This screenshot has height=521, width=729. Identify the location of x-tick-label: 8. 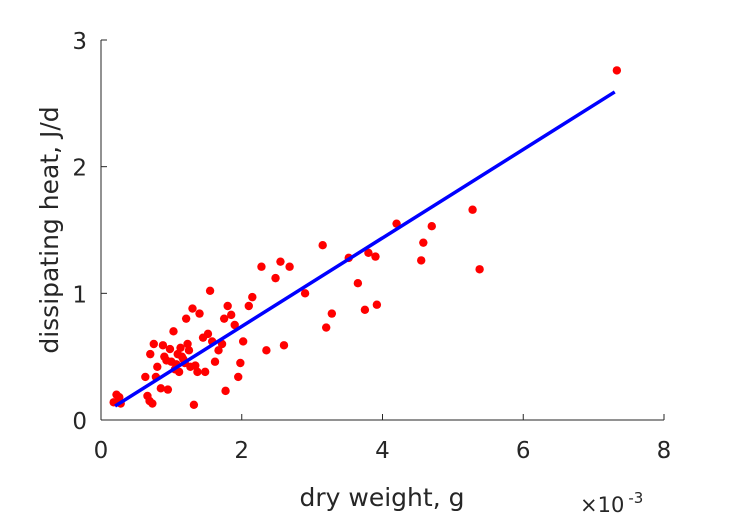
(664, 451).